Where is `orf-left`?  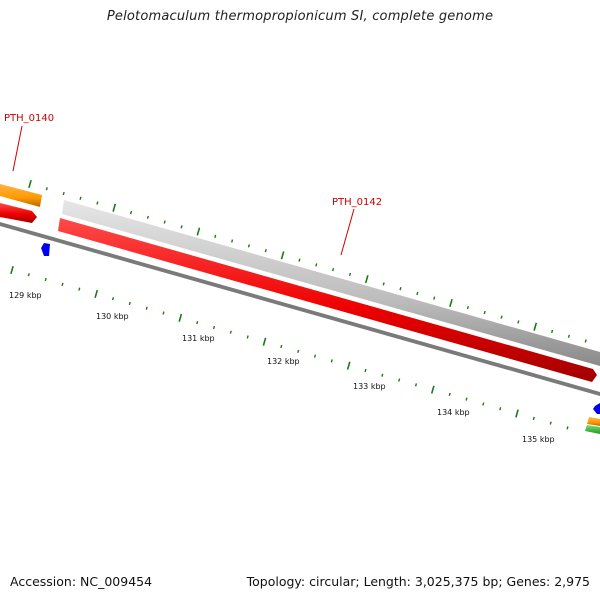
orf-left is located at coordinates (21, 195).